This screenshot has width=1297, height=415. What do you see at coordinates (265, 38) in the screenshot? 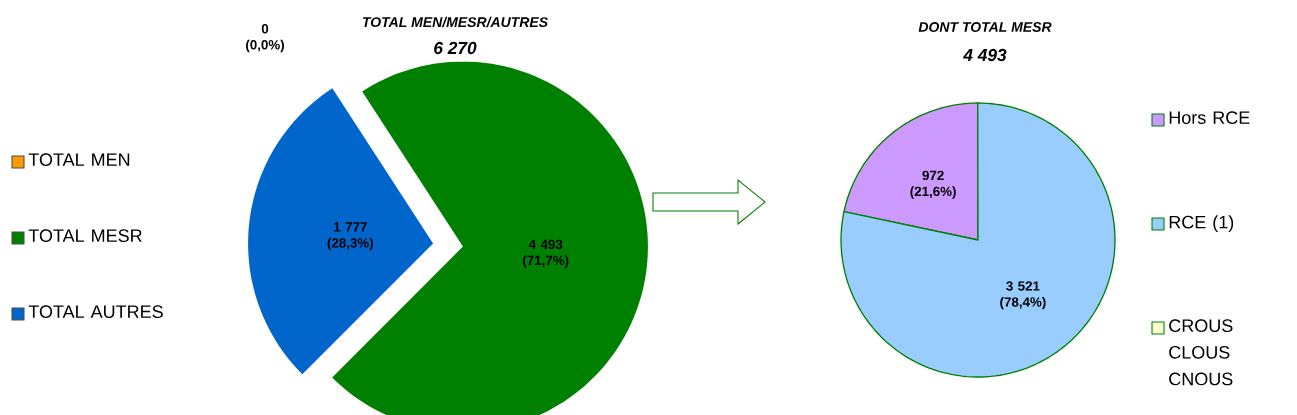
I see `text: 0 (0,0%)` at bounding box center [265, 38].